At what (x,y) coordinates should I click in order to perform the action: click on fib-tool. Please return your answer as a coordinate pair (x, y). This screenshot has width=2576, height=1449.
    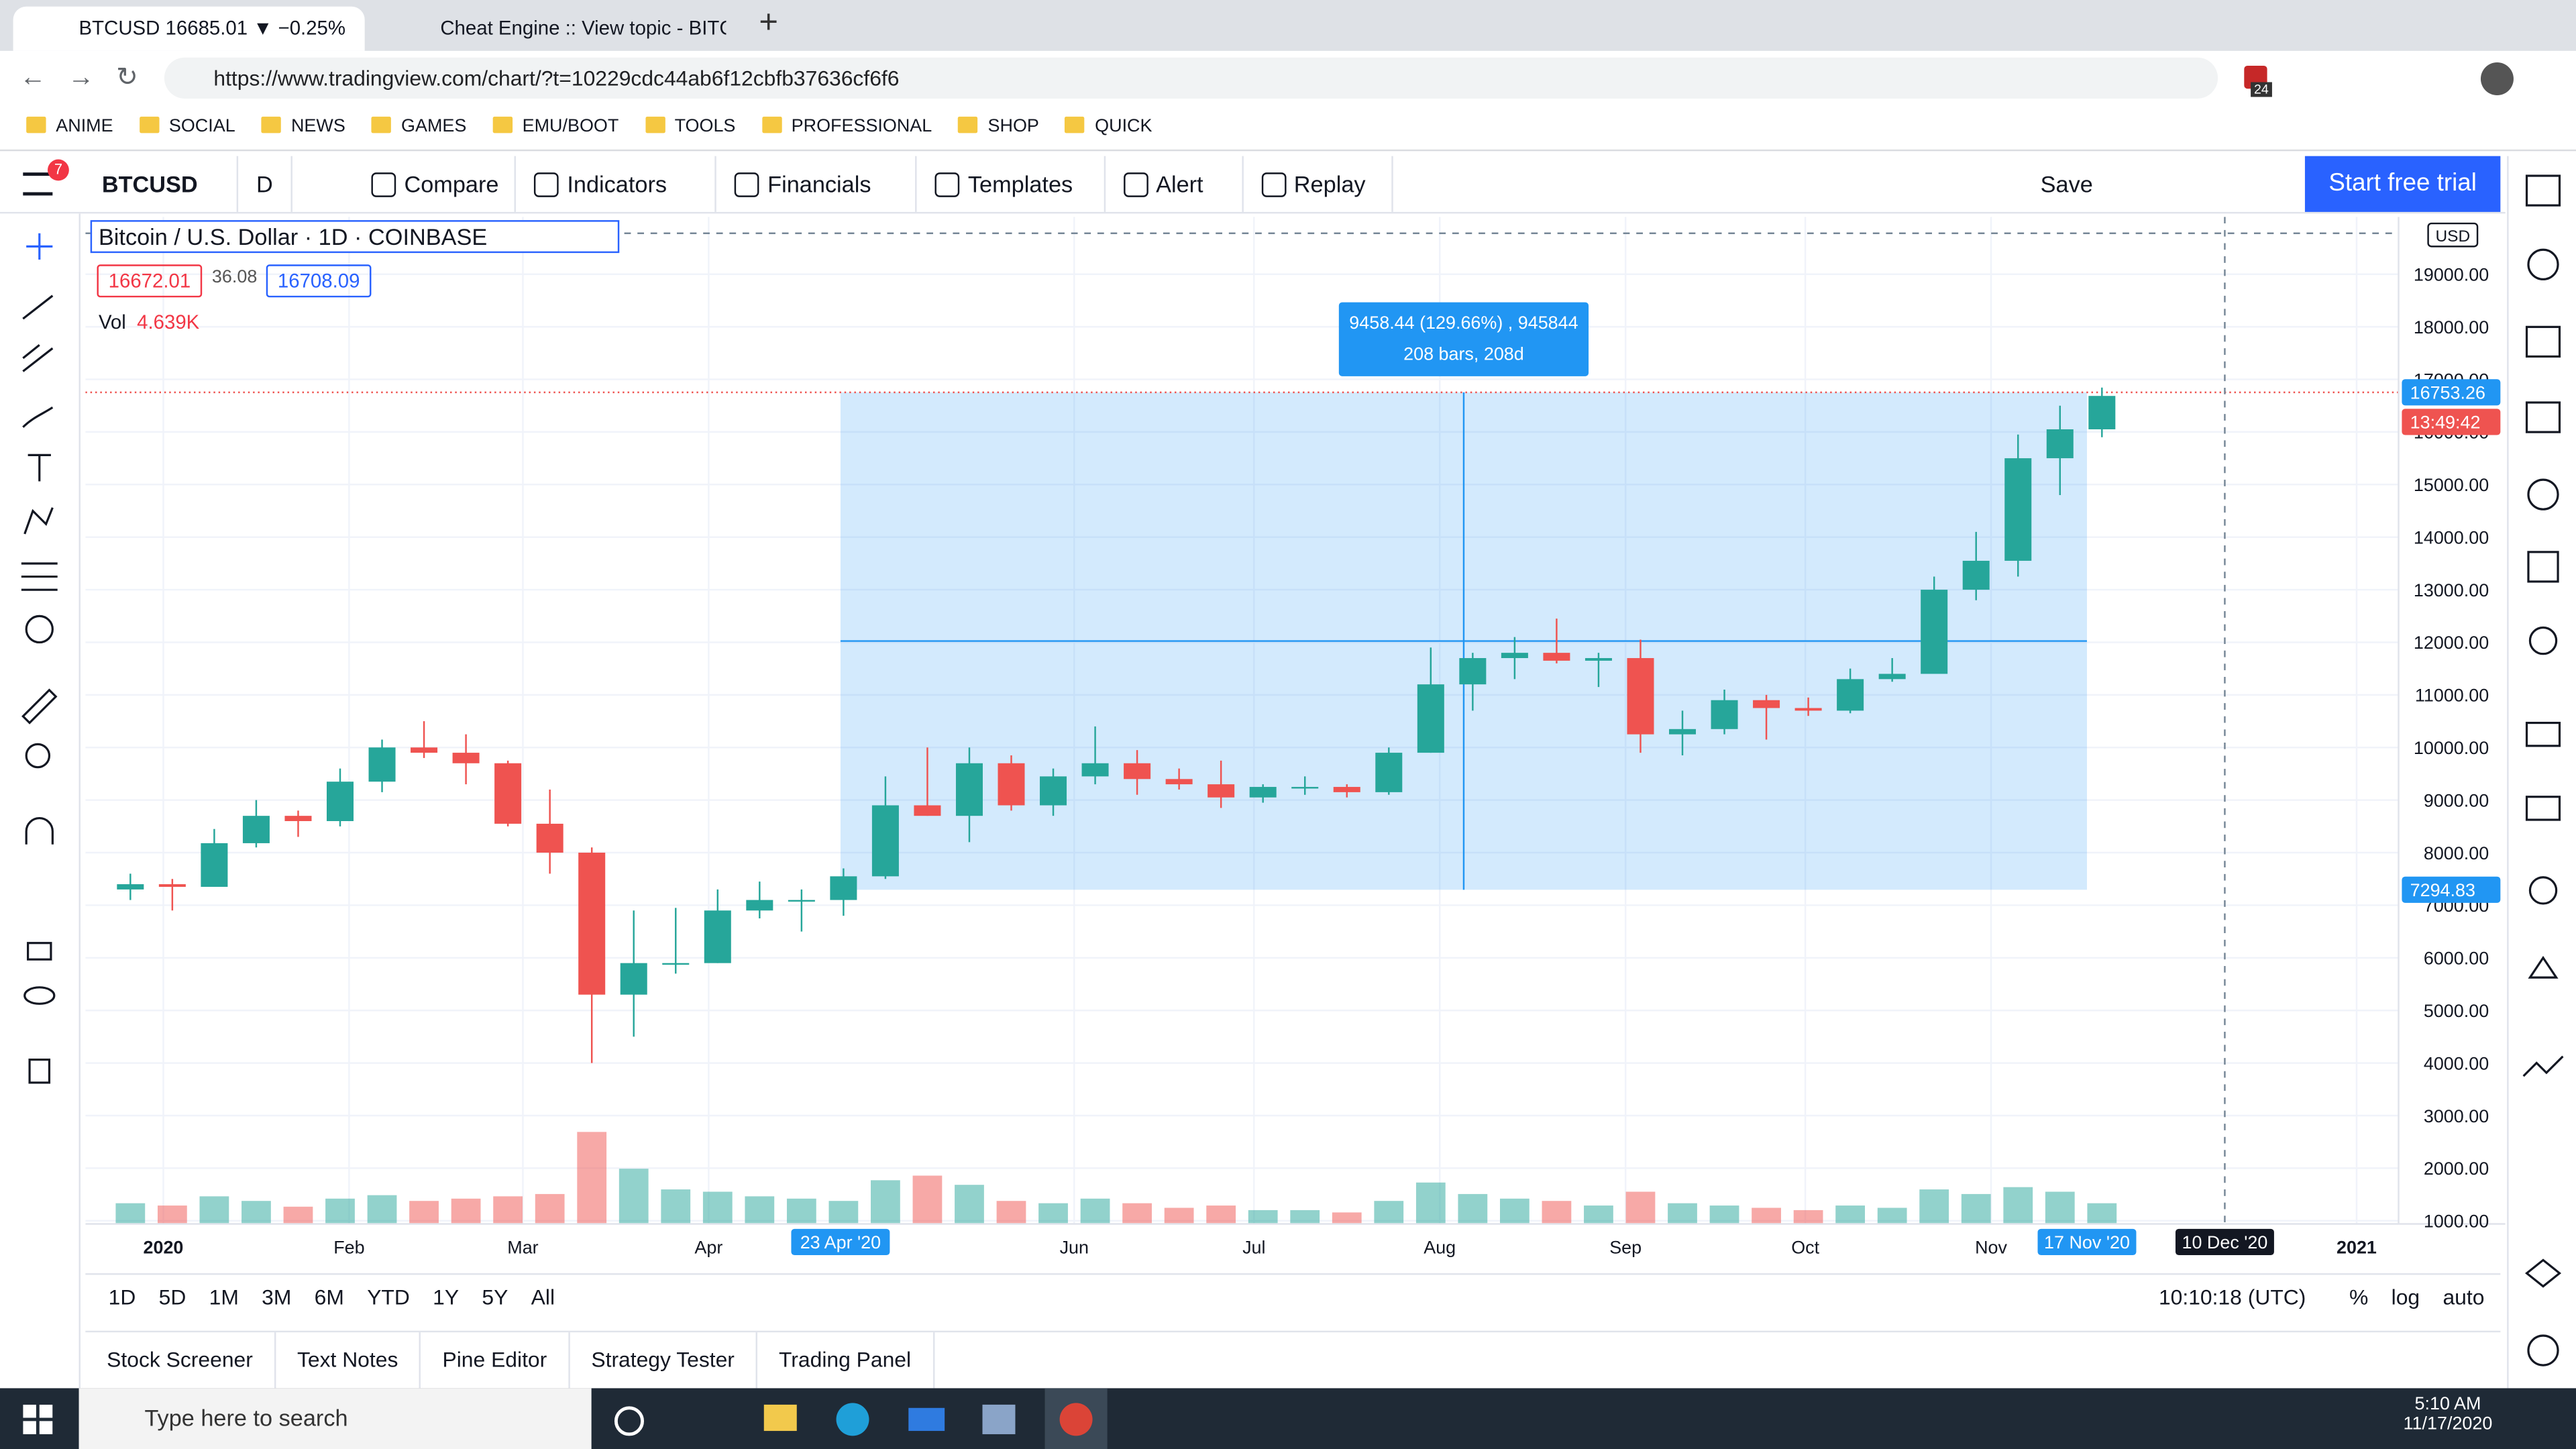
    Looking at the image, I should click on (38, 358).